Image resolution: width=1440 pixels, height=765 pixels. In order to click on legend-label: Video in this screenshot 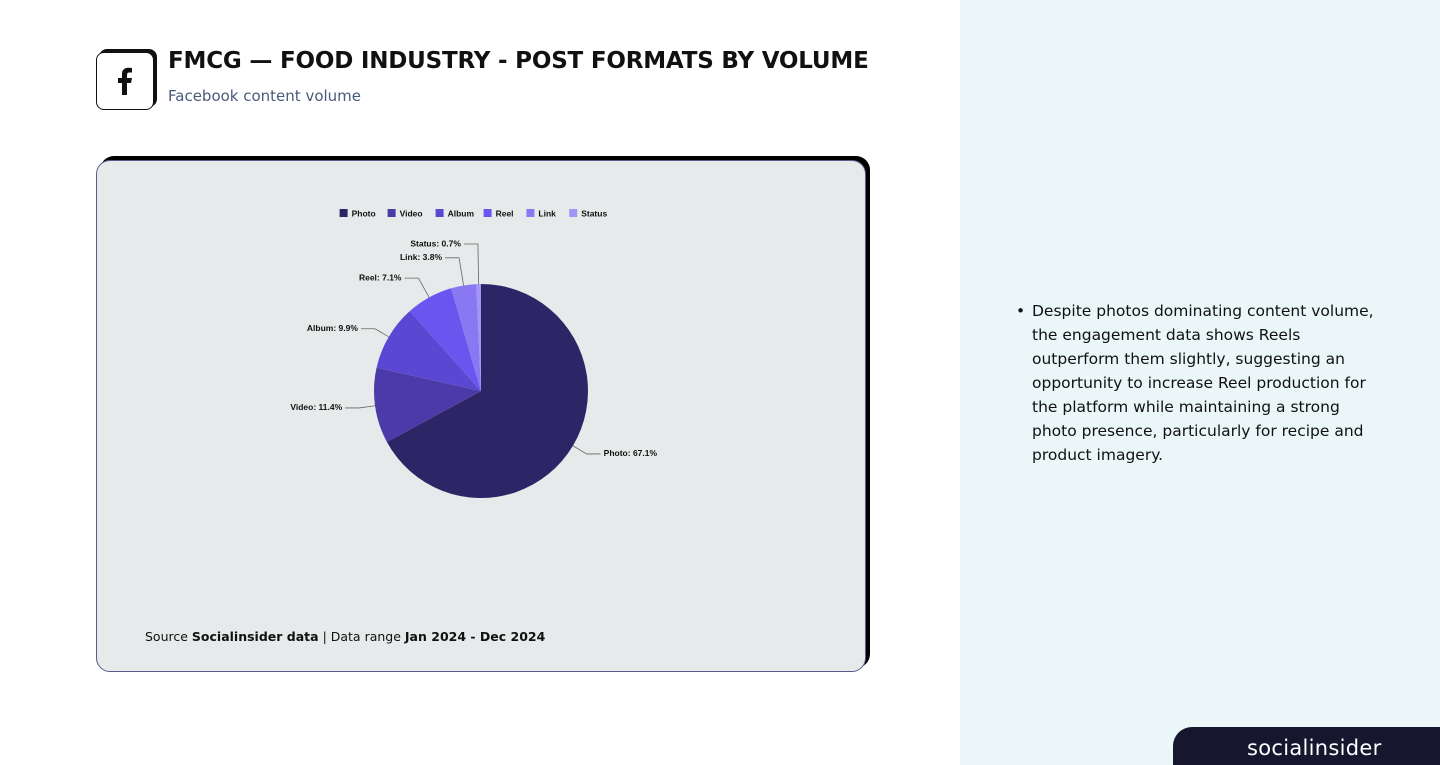, I will do `click(411, 213)`.